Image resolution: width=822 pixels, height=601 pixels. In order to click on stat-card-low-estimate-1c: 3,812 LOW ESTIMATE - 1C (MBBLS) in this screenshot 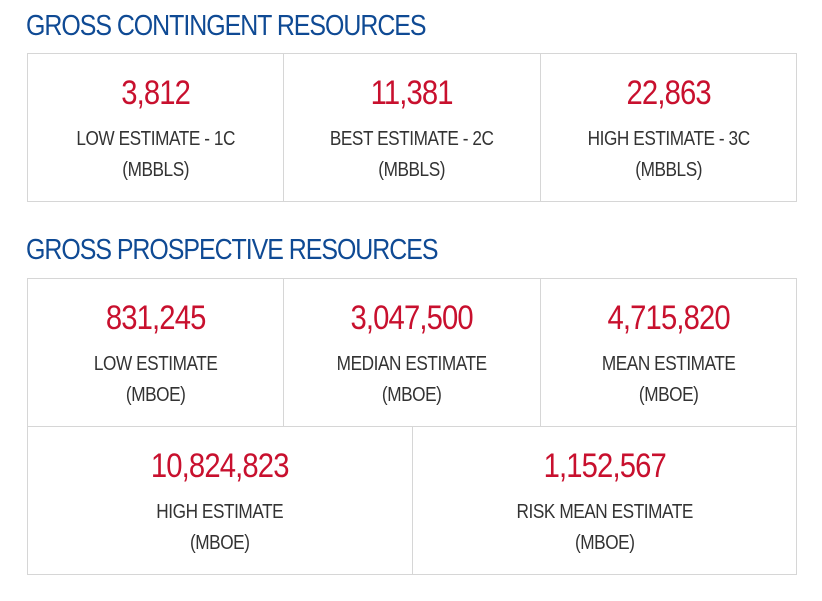, I will do `click(156, 128)`.